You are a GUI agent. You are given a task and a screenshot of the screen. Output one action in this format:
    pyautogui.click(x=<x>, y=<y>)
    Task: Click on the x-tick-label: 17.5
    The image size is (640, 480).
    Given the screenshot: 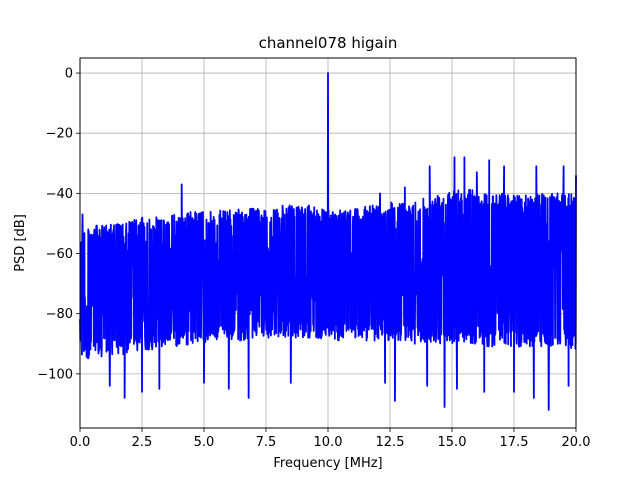 What is the action you would take?
    pyautogui.click(x=514, y=442)
    